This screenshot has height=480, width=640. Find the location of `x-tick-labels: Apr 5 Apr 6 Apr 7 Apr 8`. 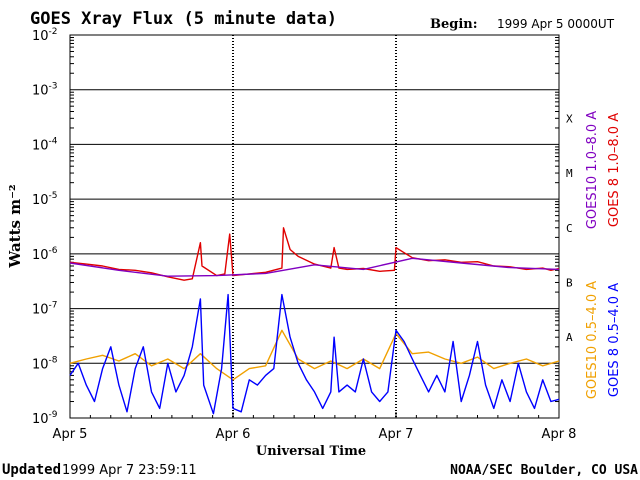

x-tick-labels: Apr 5 Apr 6 Apr 7 Apr 8 is located at coordinates (315, 434).